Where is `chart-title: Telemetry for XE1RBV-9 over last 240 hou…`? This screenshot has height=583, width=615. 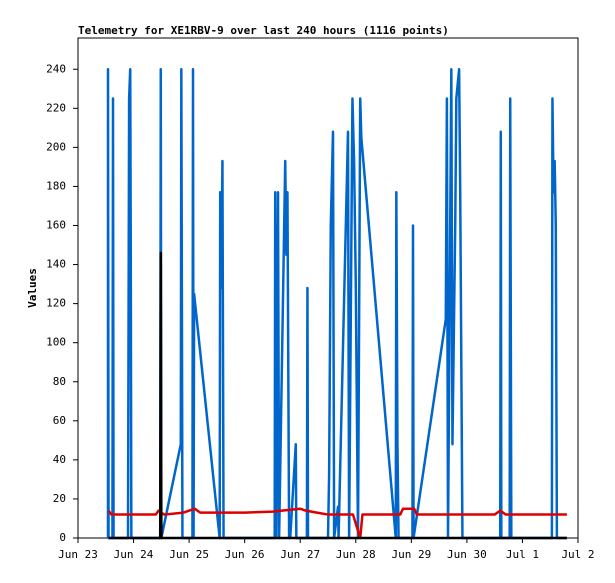
chart-title: Telemetry for XE1RBV-9 over last 240 hou… is located at coordinates (263, 30).